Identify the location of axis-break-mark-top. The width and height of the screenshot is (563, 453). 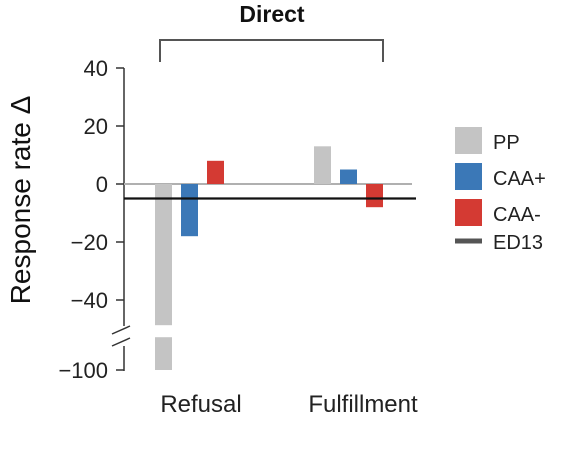
(121, 330).